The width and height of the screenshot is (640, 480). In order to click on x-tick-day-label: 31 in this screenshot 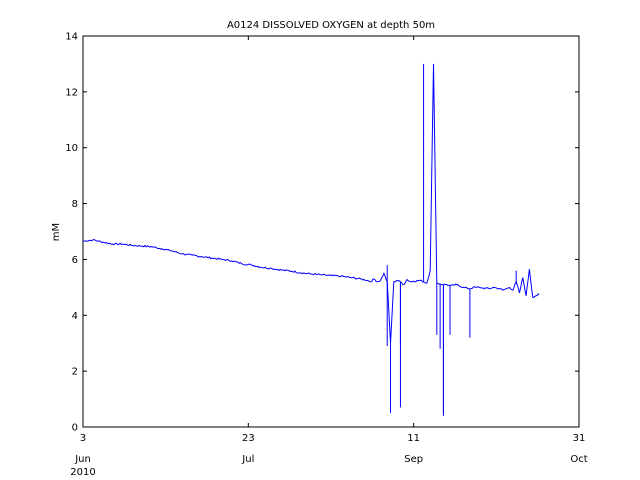, I will do `click(579, 438)`.